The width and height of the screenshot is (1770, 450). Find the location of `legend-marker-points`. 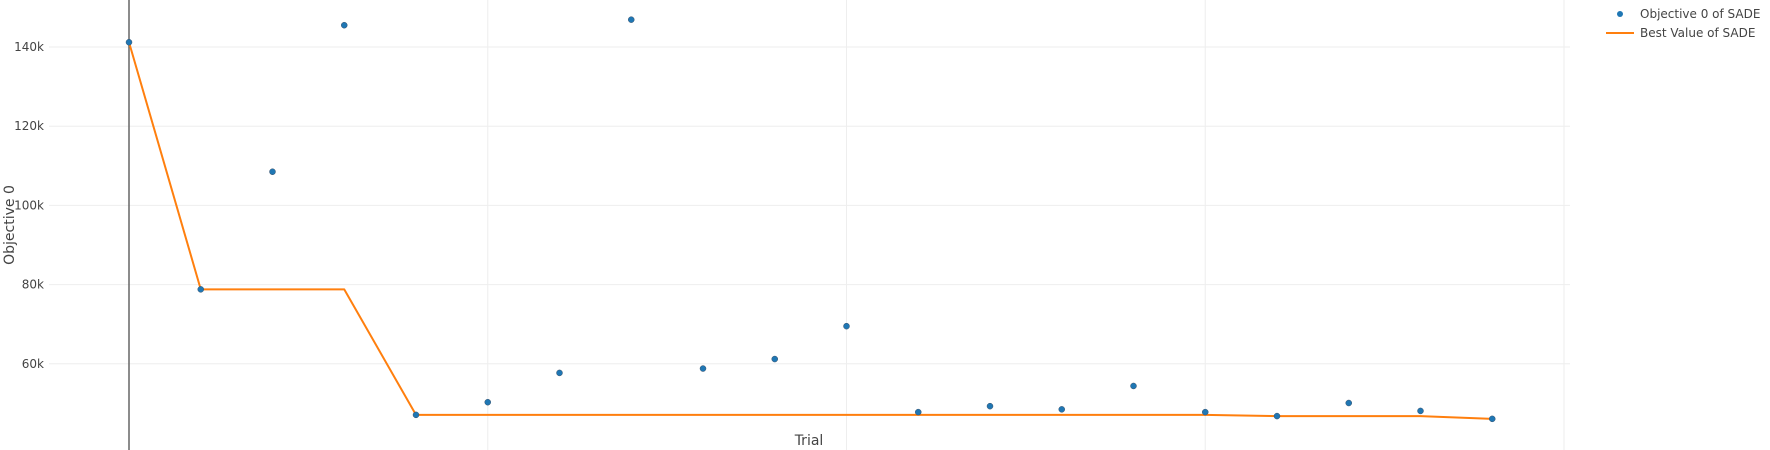

legend-marker-points is located at coordinates (1620, 14).